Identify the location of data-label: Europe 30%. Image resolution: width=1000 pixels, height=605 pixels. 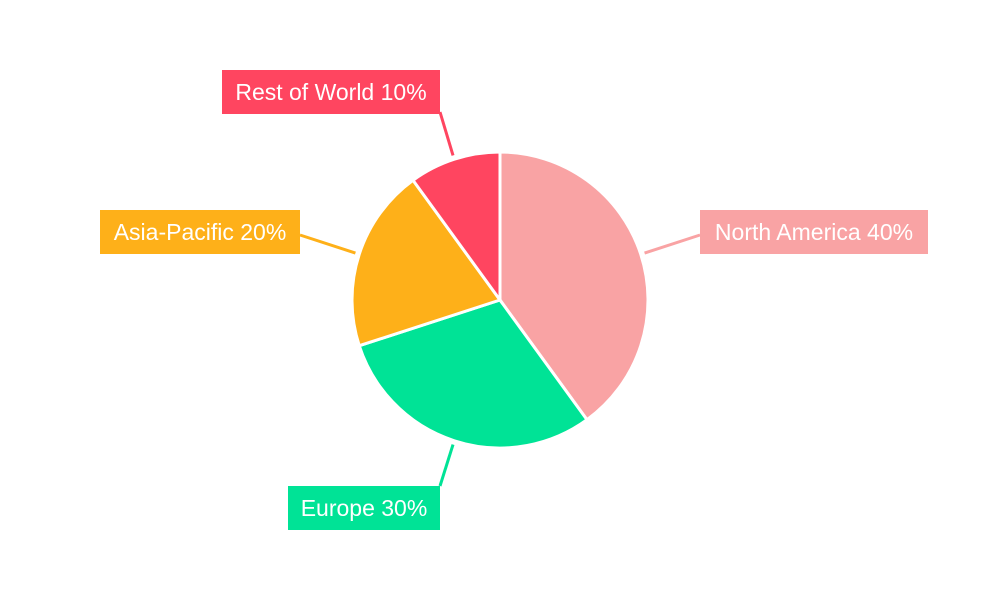
(364, 508).